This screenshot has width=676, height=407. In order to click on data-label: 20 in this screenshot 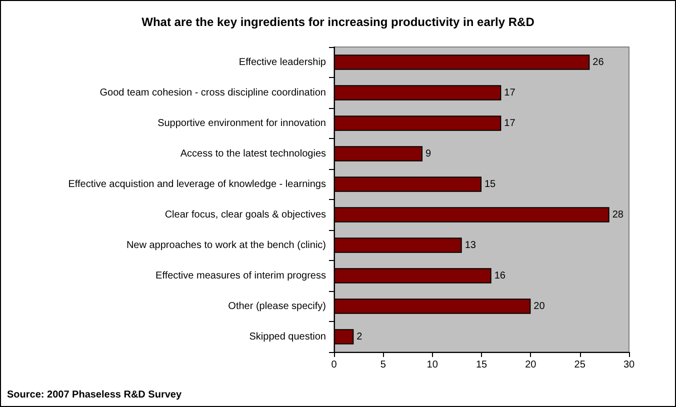, I will do `click(540, 306)`.